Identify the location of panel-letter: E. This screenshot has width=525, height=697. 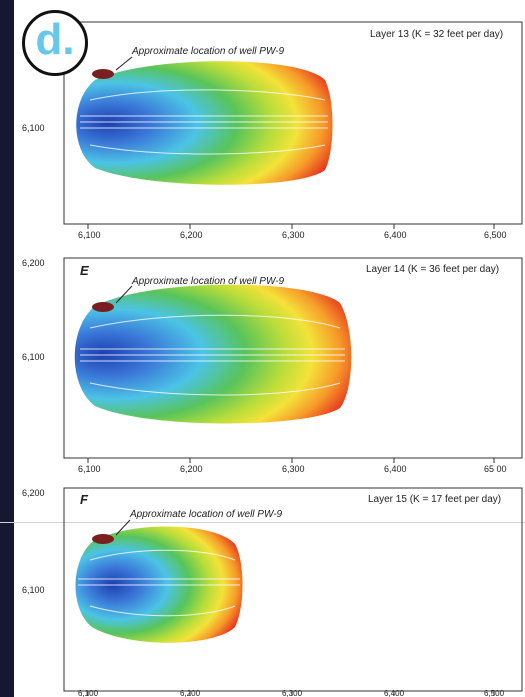
(84, 270).